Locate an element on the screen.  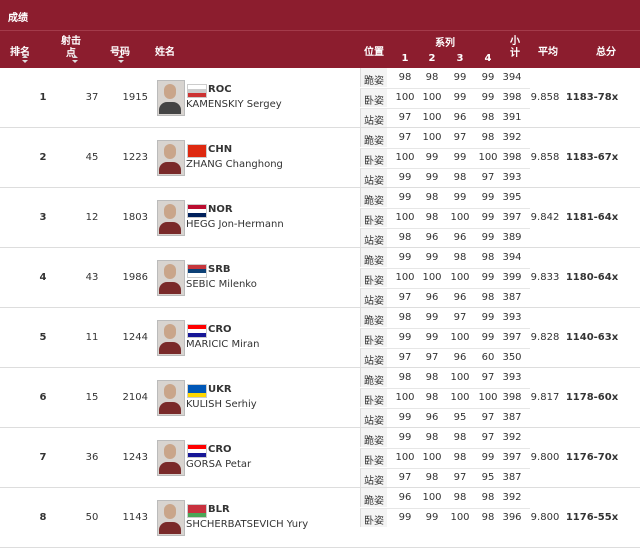
point: 43 is located at coordinates (92, 277).